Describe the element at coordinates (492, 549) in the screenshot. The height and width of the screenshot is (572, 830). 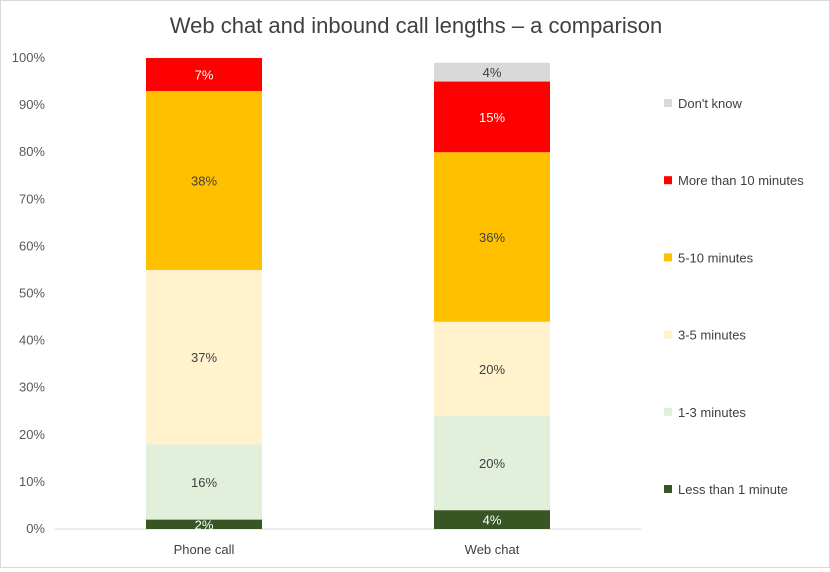
I see `x-category-label: Web chat` at that location.